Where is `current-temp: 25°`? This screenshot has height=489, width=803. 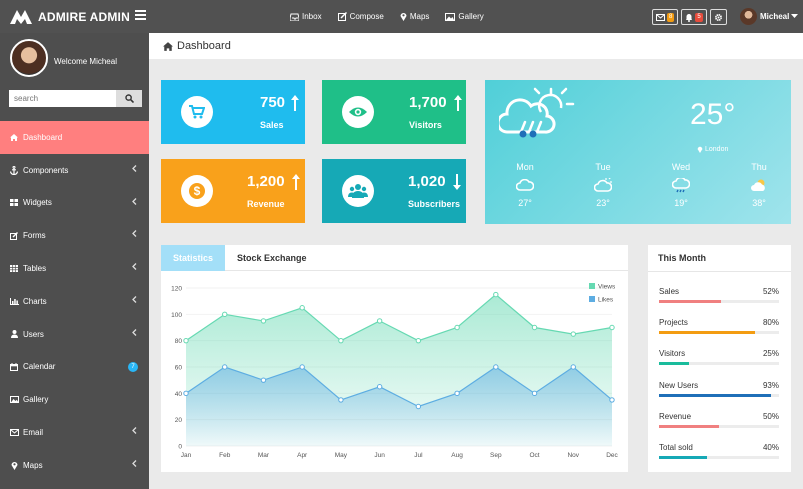
current-temp: 25° is located at coordinates (713, 114).